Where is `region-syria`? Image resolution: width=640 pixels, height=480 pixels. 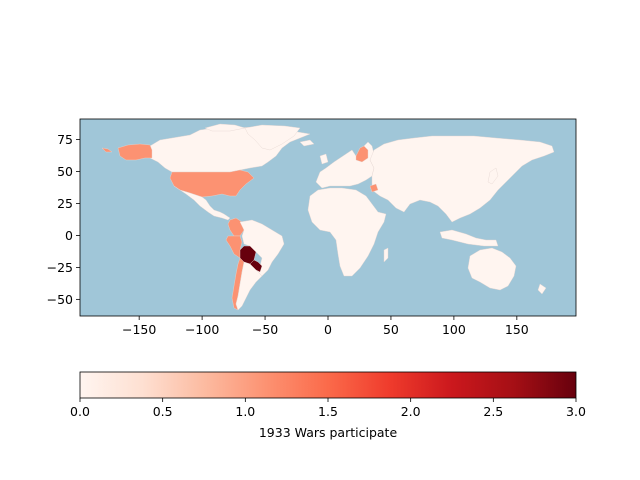 region-syria is located at coordinates (374, 188).